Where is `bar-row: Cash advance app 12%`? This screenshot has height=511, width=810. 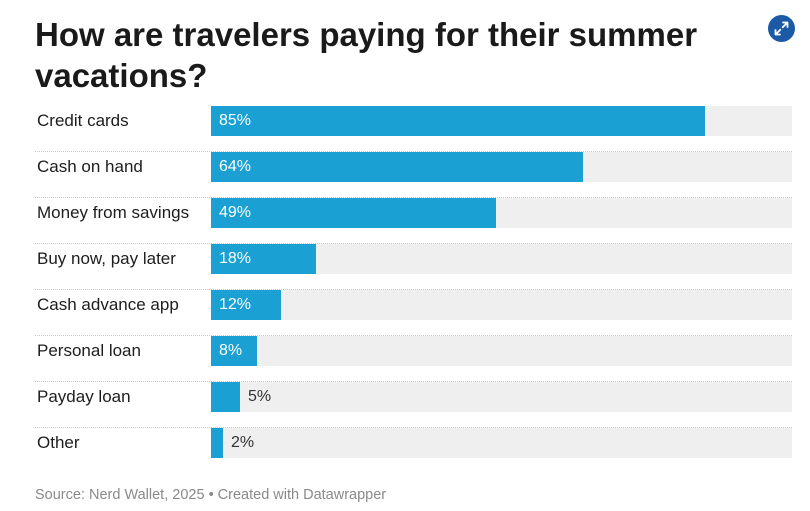 bar-row: Cash advance app 12% is located at coordinates (413, 313).